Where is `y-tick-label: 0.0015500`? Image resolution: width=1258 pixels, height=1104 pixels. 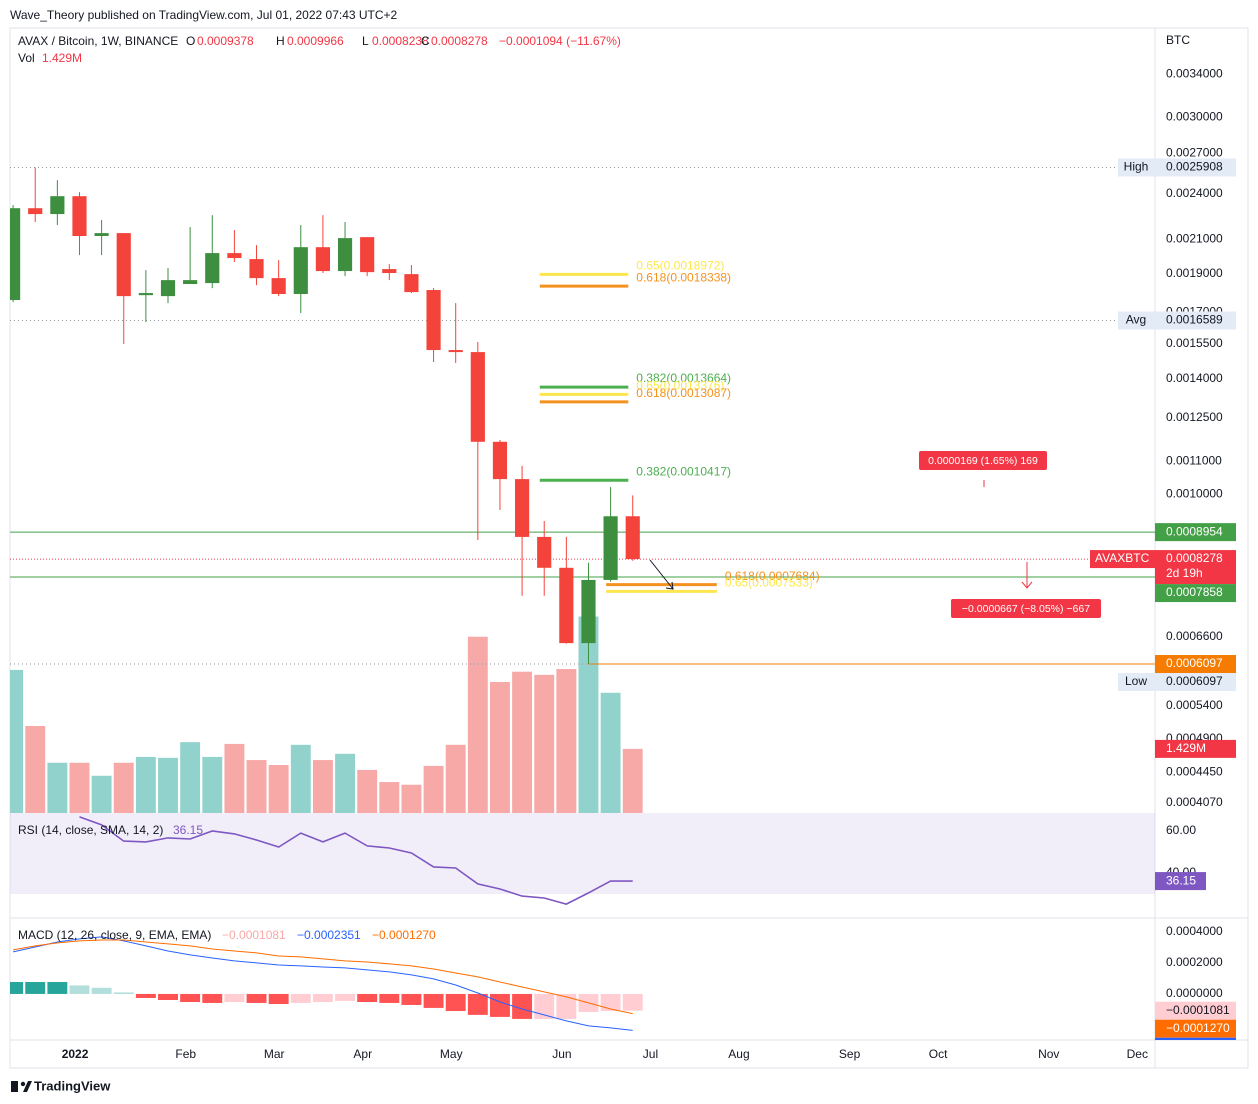
y-tick-label: 0.0015500 is located at coordinates (1194, 343).